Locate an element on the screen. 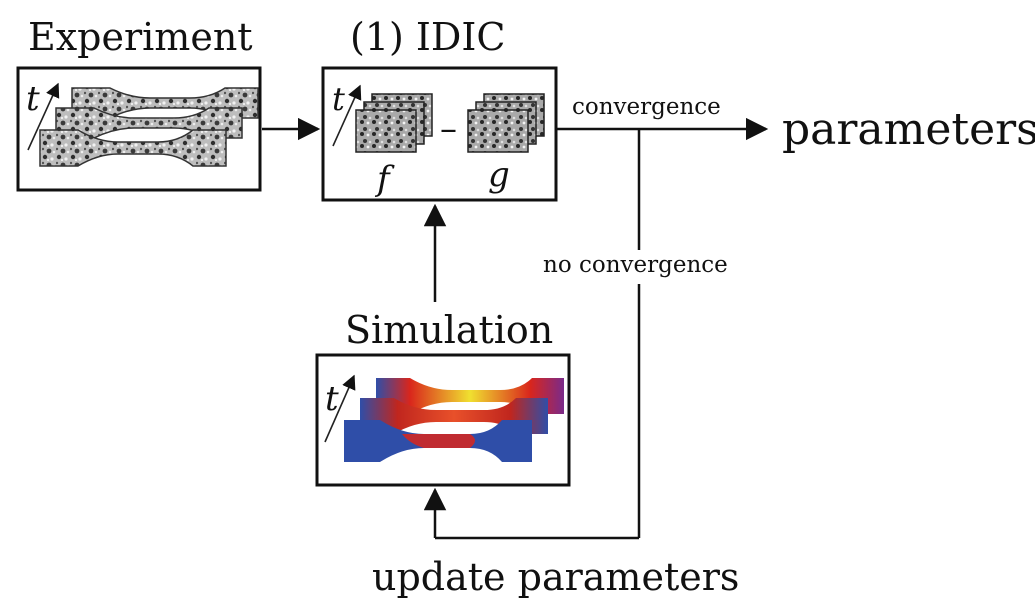  g-label: g is located at coordinates (499, 175).